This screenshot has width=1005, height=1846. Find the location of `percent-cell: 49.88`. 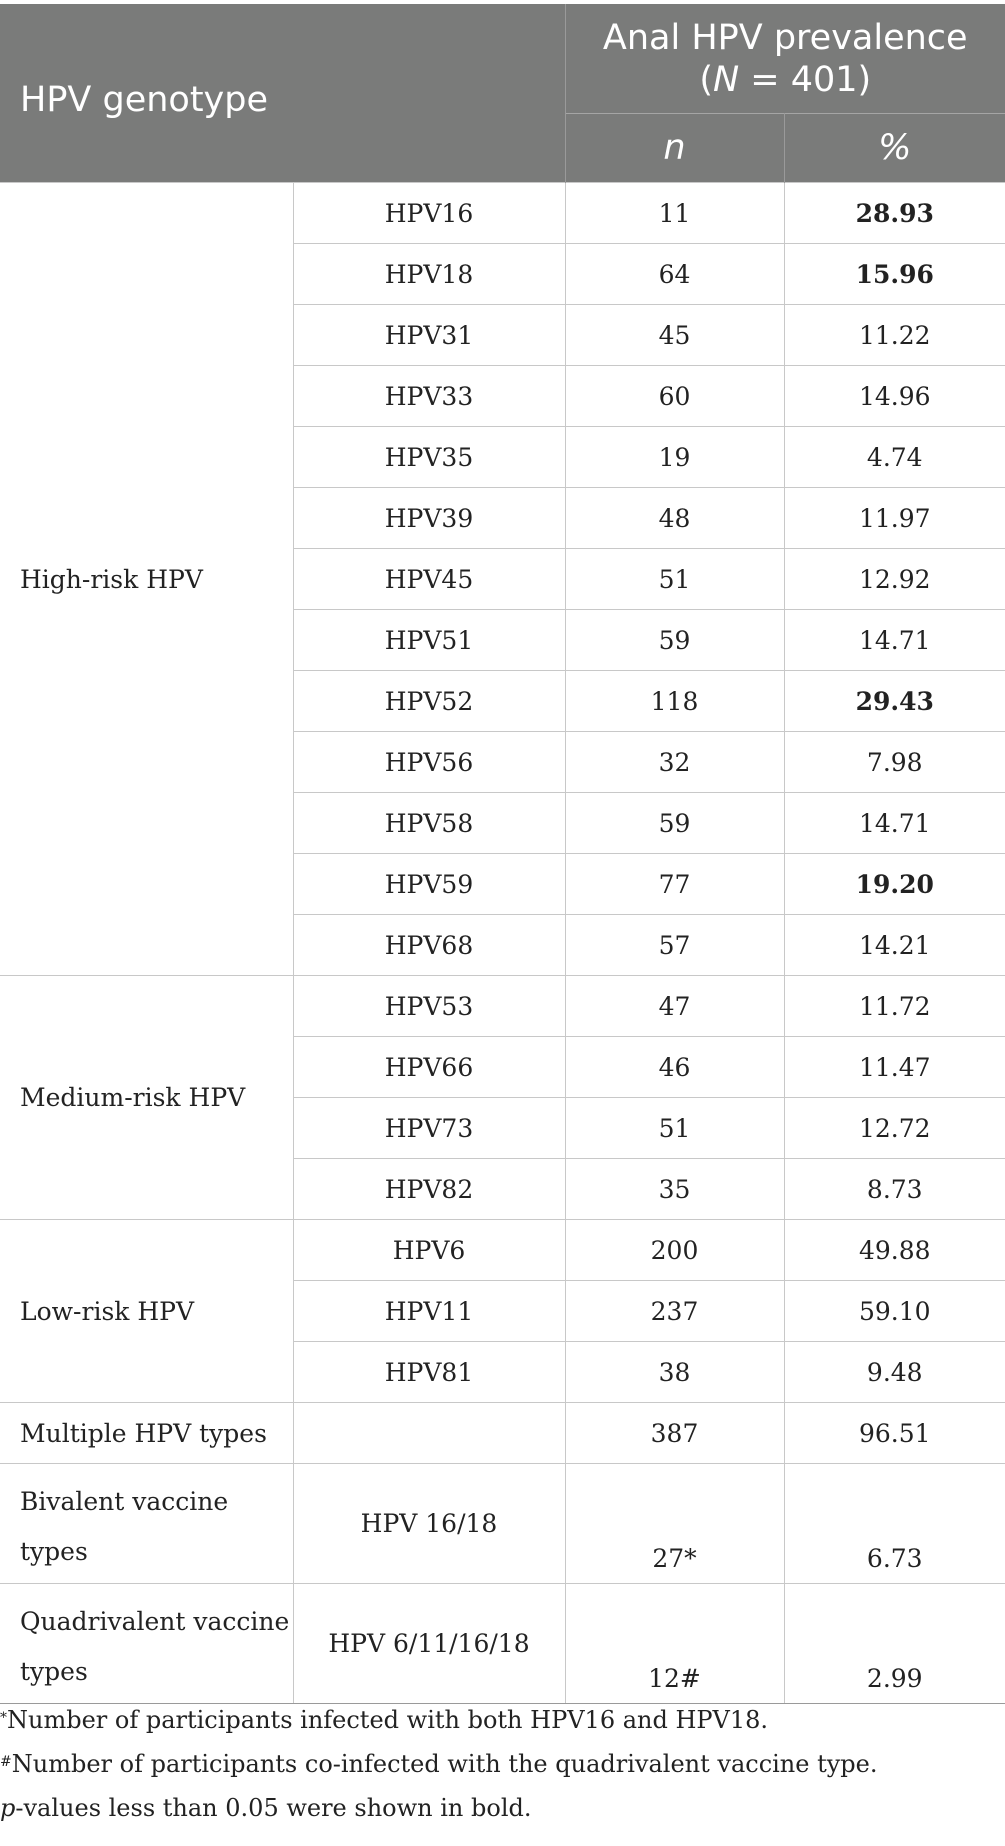

percent-cell: 49.88 is located at coordinates (894, 1250).